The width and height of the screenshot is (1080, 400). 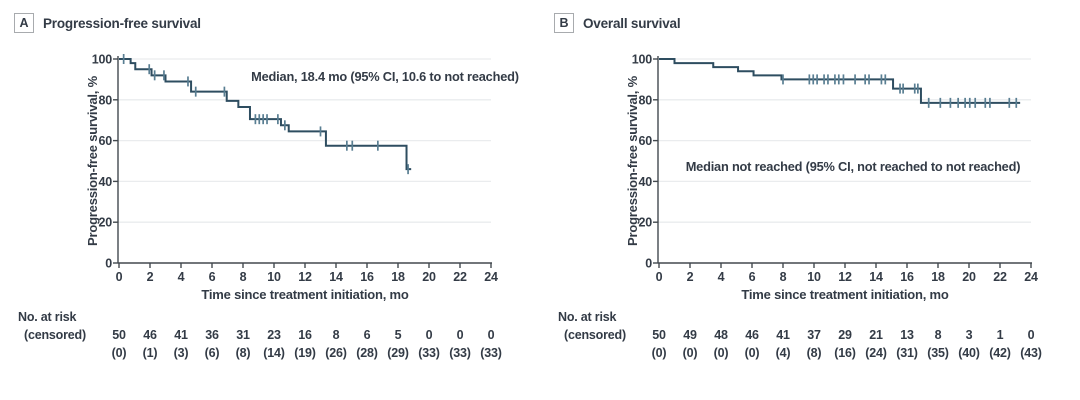 I want to click on survival-step-curve, so click(x=840, y=81).